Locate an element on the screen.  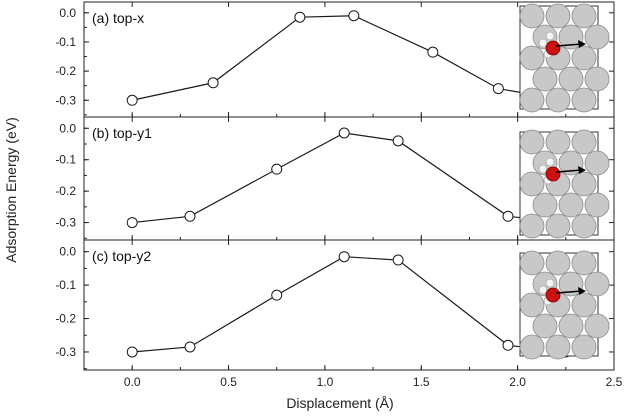
panel-label: (a) top-x is located at coordinates (118, 18).